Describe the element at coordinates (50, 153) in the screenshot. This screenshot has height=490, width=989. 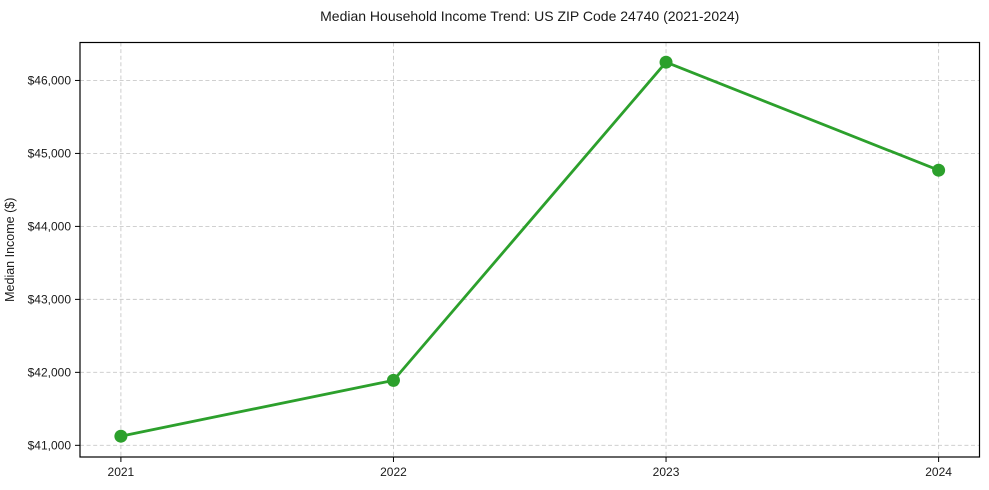
I see `y-tick-label: $45,000` at that location.